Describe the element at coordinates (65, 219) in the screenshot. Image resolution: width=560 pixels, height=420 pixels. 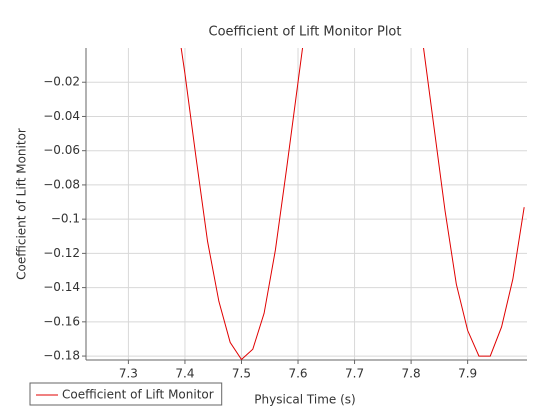
I see `y-tick-label: −0.1` at that location.